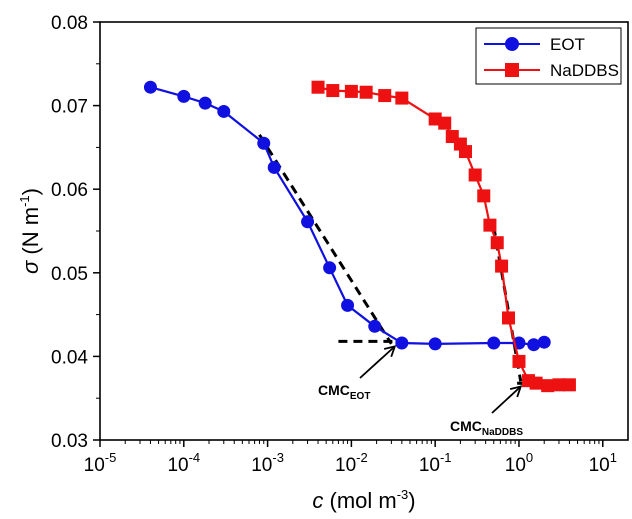 The height and width of the screenshot is (519, 632). I want to click on legend-box, so click(548, 56).